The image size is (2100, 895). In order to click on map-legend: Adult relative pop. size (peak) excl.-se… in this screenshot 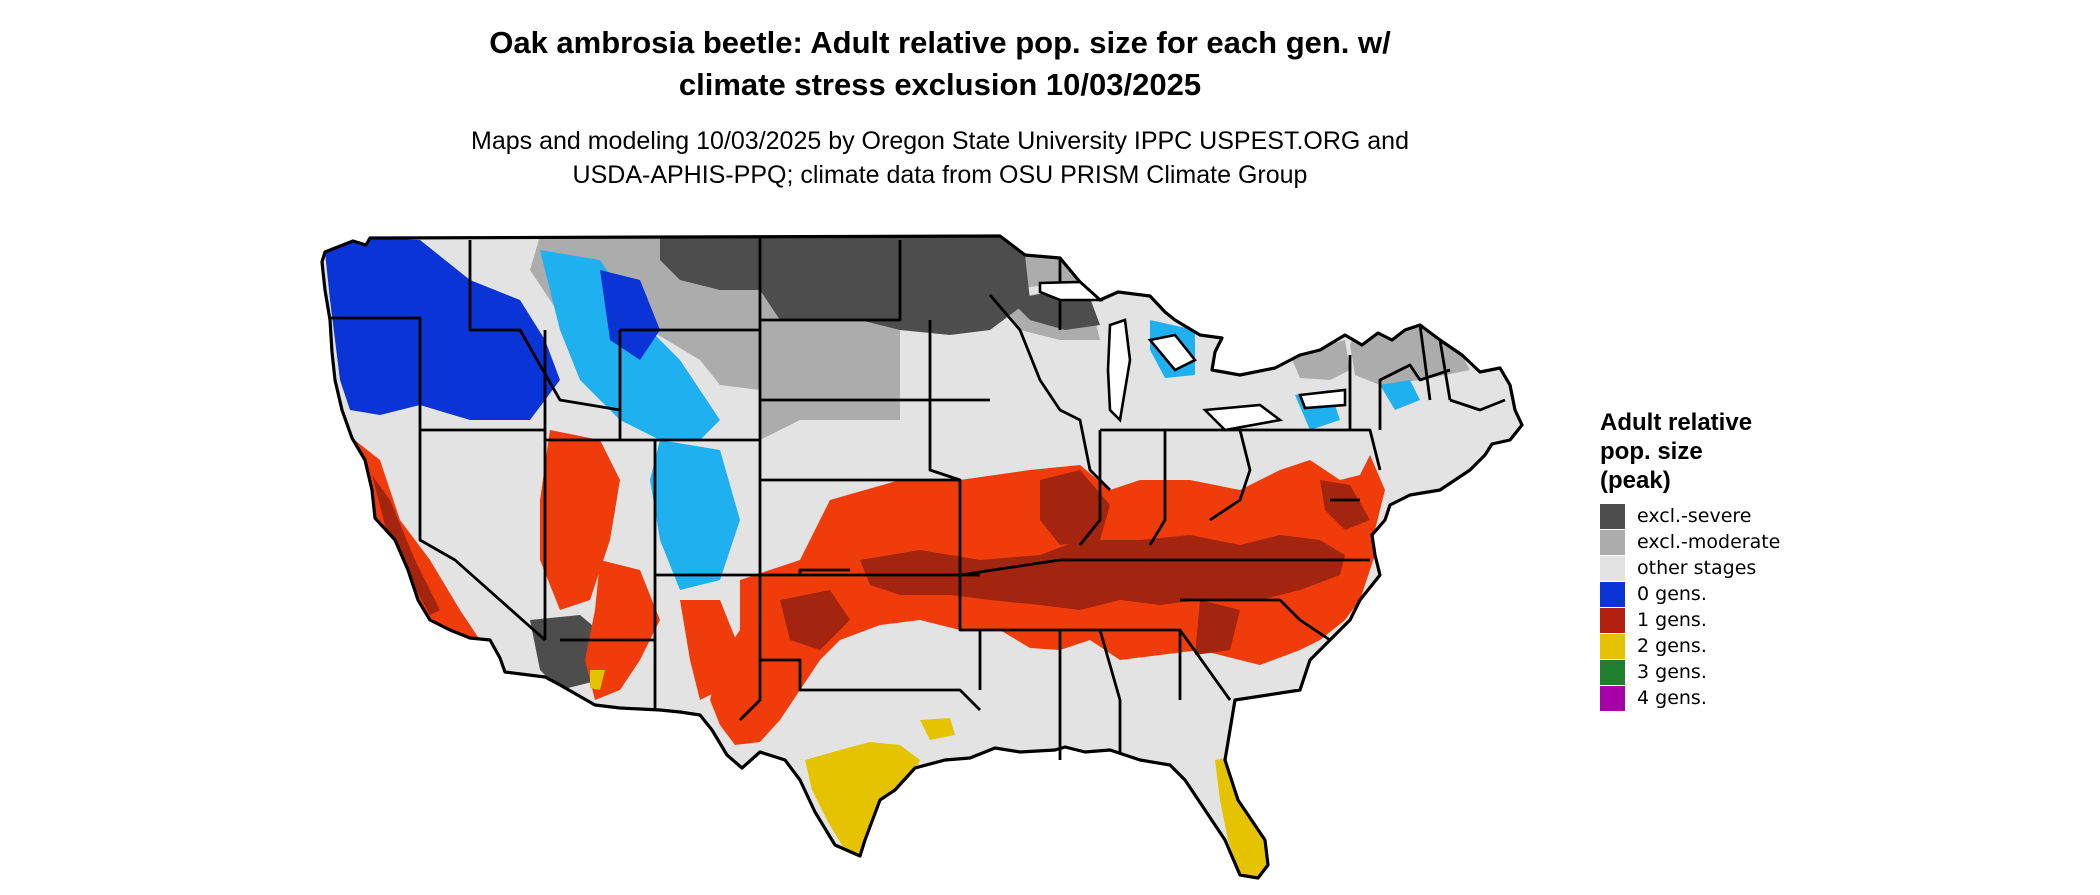, I will do `click(1690, 559)`.